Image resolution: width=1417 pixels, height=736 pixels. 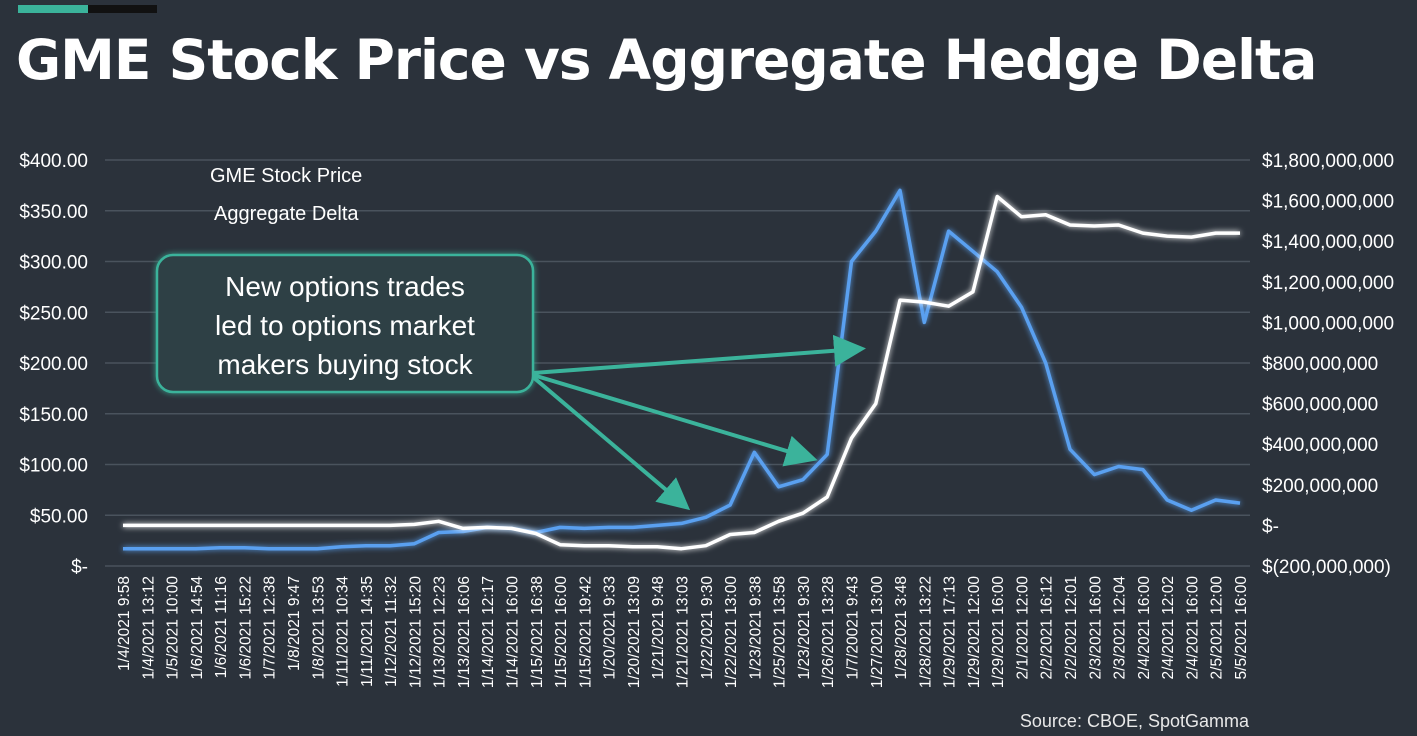 What do you see at coordinates (53, 415) in the screenshot?
I see `left-axis-tick-label: $150.00` at bounding box center [53, 415].